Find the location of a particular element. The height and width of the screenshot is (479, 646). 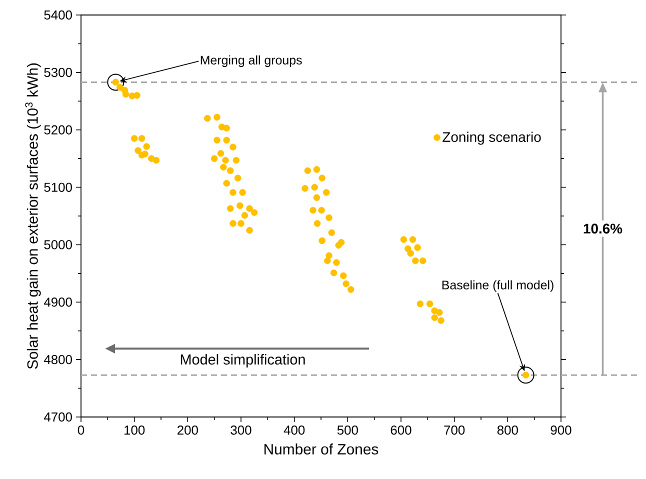

annotation: Baseline (full model) is located at coordinates (498, 286).